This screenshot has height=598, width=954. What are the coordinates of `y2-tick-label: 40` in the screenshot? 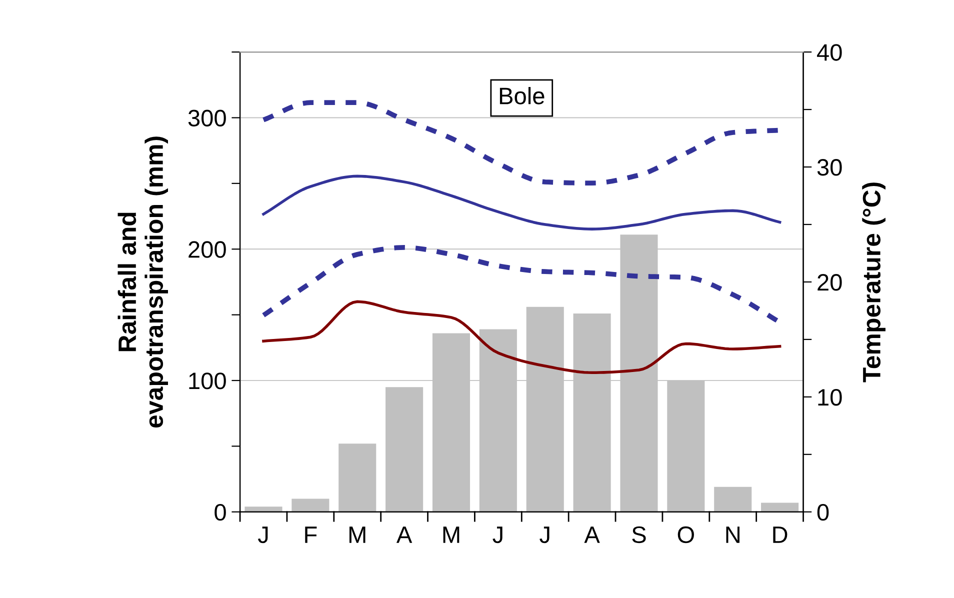 It's located at (829, 52).